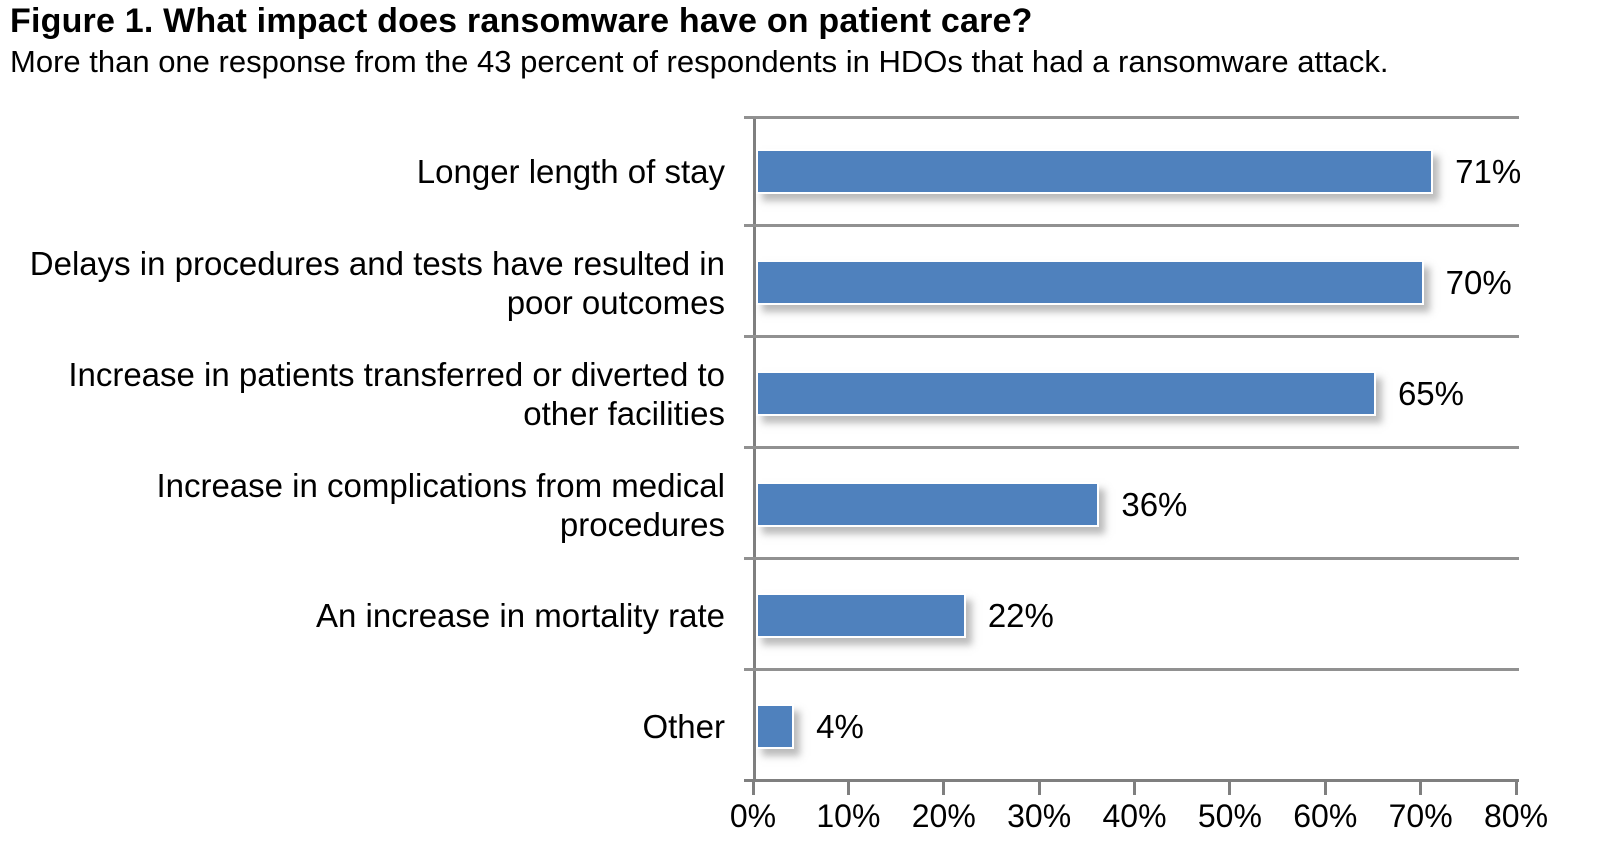 This screenshot has height=843, width=1600. Describe the element at coordinates (1325, 816) in the screenshot. I see `tick-label: 60%` at that location.